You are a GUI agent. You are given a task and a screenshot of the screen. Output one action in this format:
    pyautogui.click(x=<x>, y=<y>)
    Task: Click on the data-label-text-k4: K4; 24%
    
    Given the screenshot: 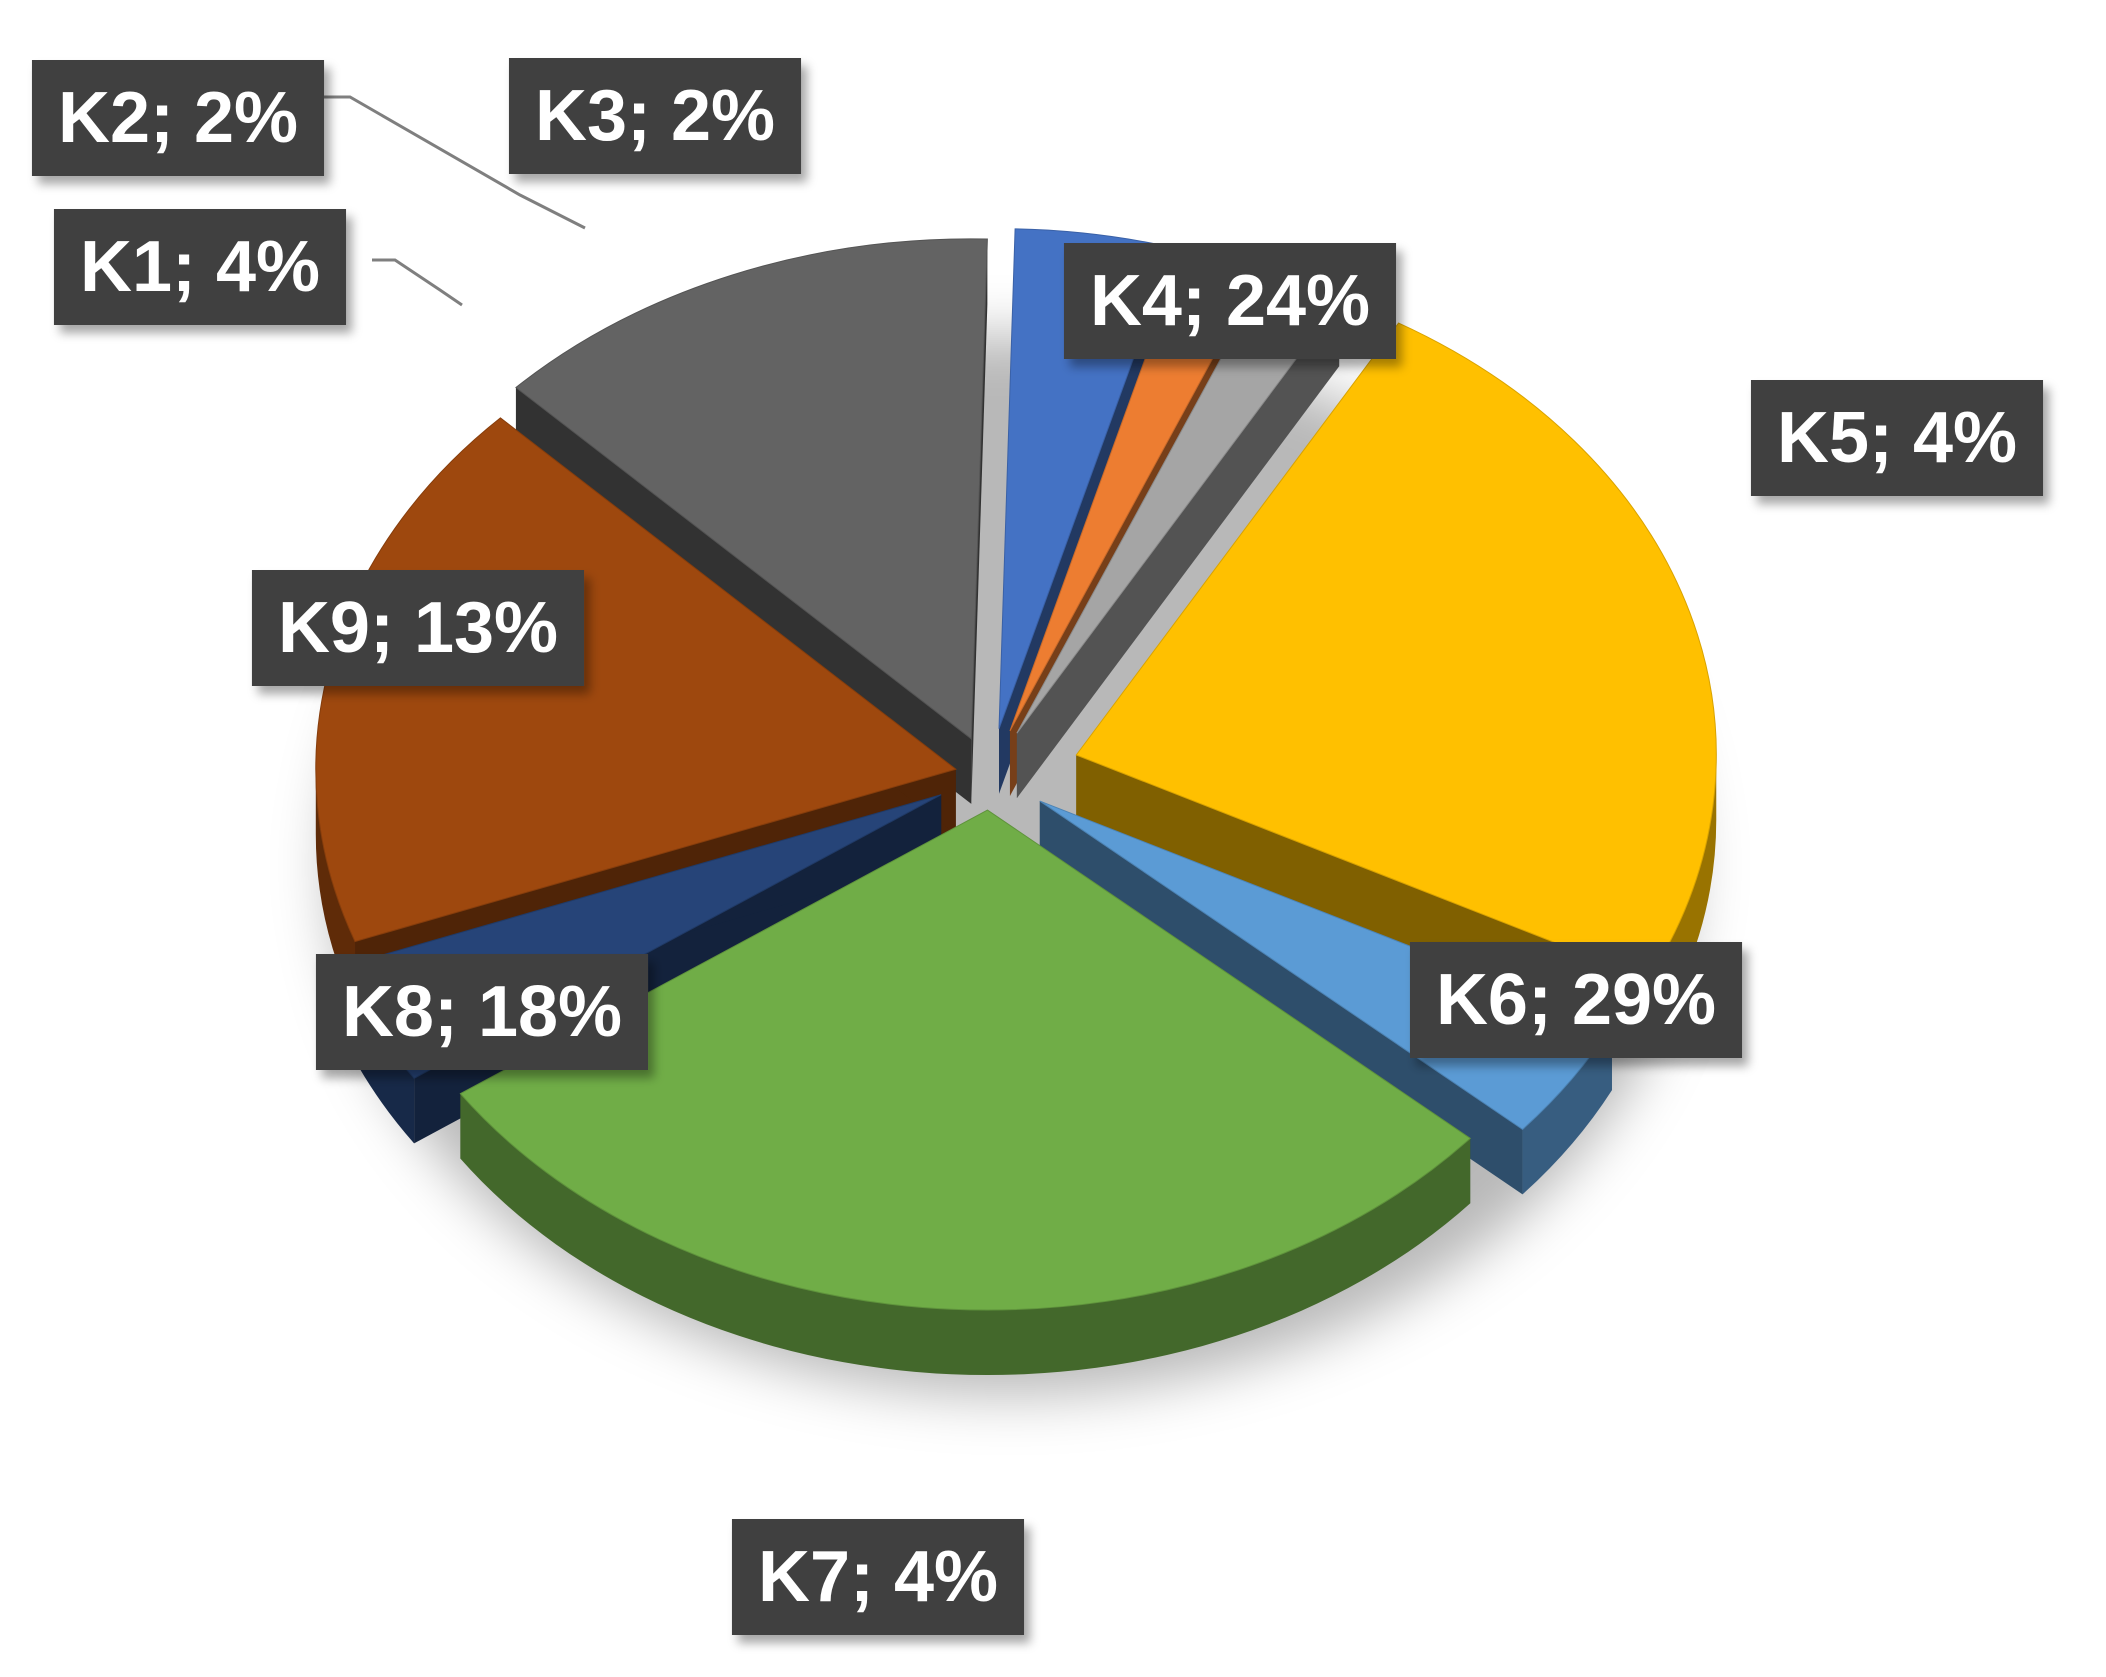 What is the action you would take?
    pyautogui.click(x=1230, y=301)
    